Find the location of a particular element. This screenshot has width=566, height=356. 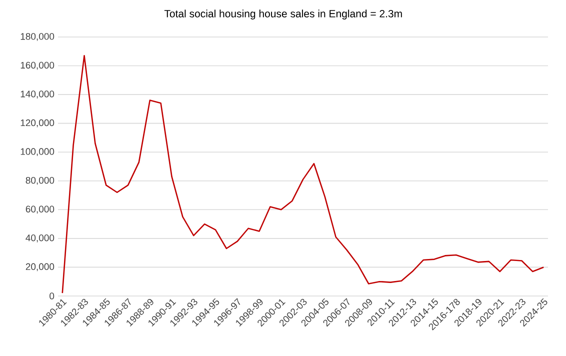

y-tick-label: 80,000 is located at coordinates (40, 180).